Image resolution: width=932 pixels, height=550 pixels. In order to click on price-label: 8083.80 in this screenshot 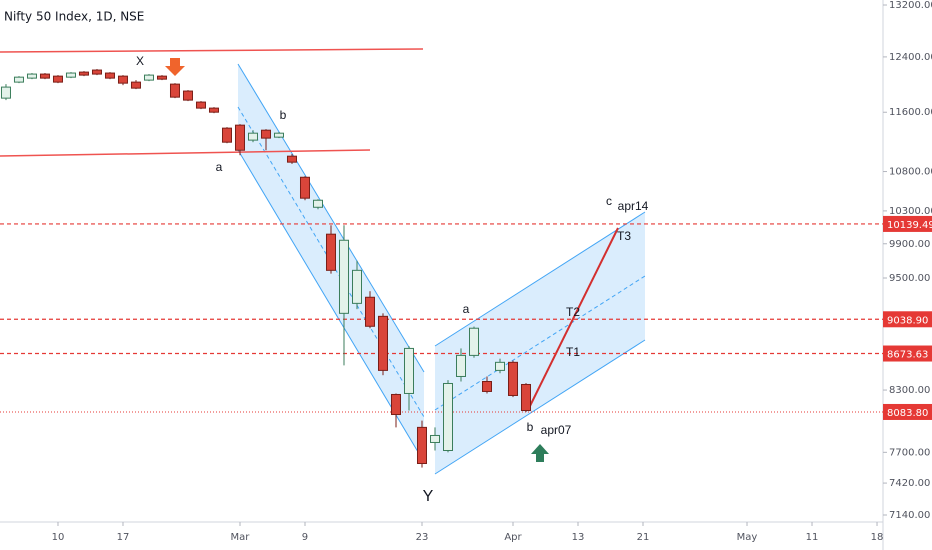, I will do `click(907, 413)`.